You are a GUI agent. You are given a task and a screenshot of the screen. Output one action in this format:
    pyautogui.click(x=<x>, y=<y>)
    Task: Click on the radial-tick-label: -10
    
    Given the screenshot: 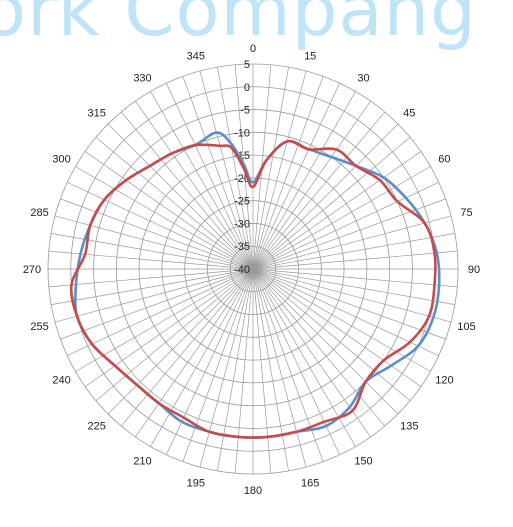 What is the action you would take?
    pyautogui.click(x=242, y=133)
    